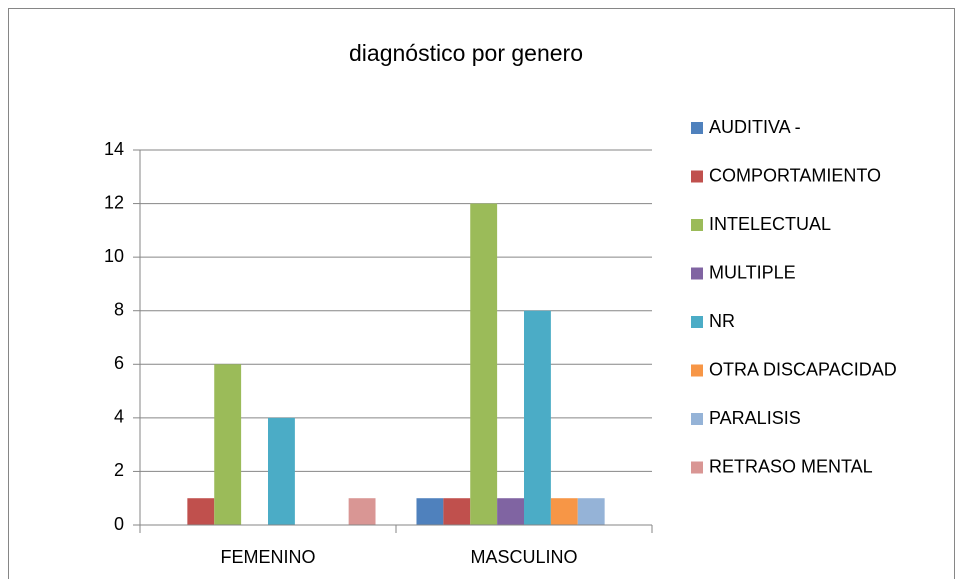  Describe the element at coordinates (791, 466) in the screenshot. I see `legend-label: RETRASO MENTAL` at that location.